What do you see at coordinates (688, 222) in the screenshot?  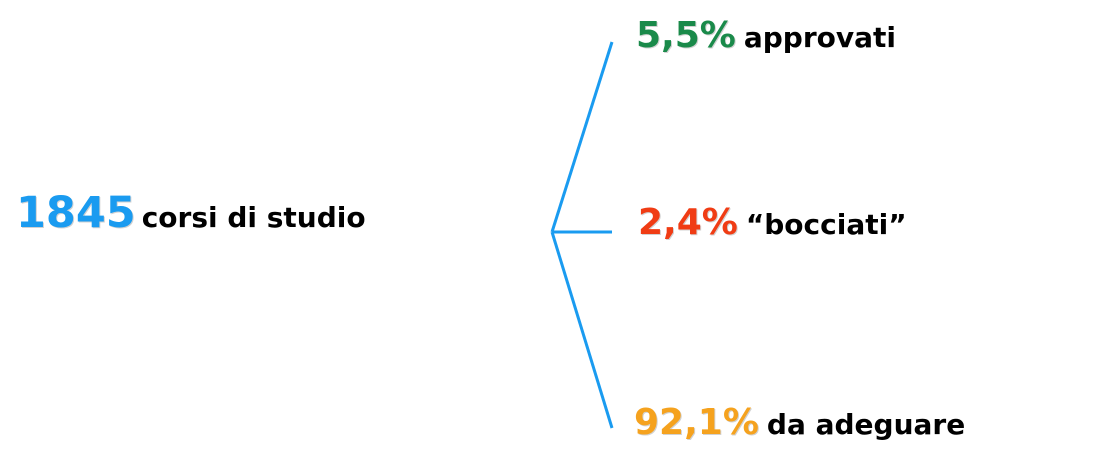 I see `branch-rejected-percent: 2,4%` at bounding box center [688, 222].